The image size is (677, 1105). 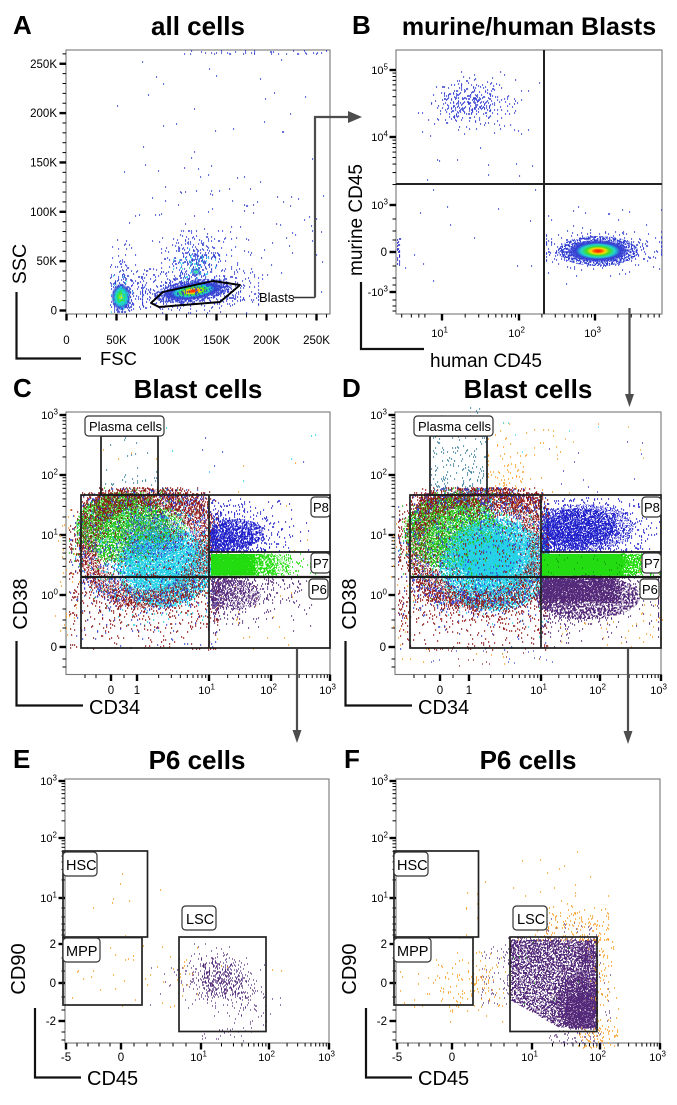 What do you see at coordinates (352, 759) in the screenshot?
I see `svg-text: F` at bounding box center [352, 759].